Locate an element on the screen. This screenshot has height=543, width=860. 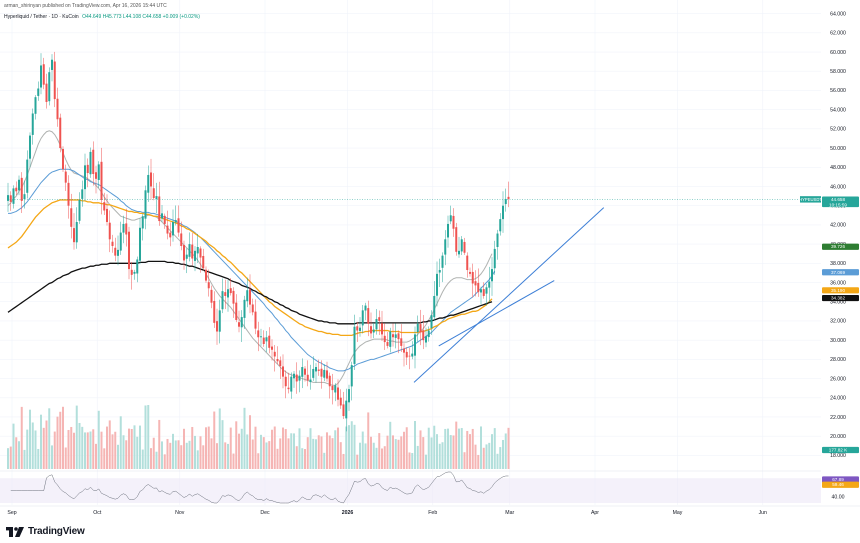
time-tick-label: Sep is located at coordinates (11, 513).